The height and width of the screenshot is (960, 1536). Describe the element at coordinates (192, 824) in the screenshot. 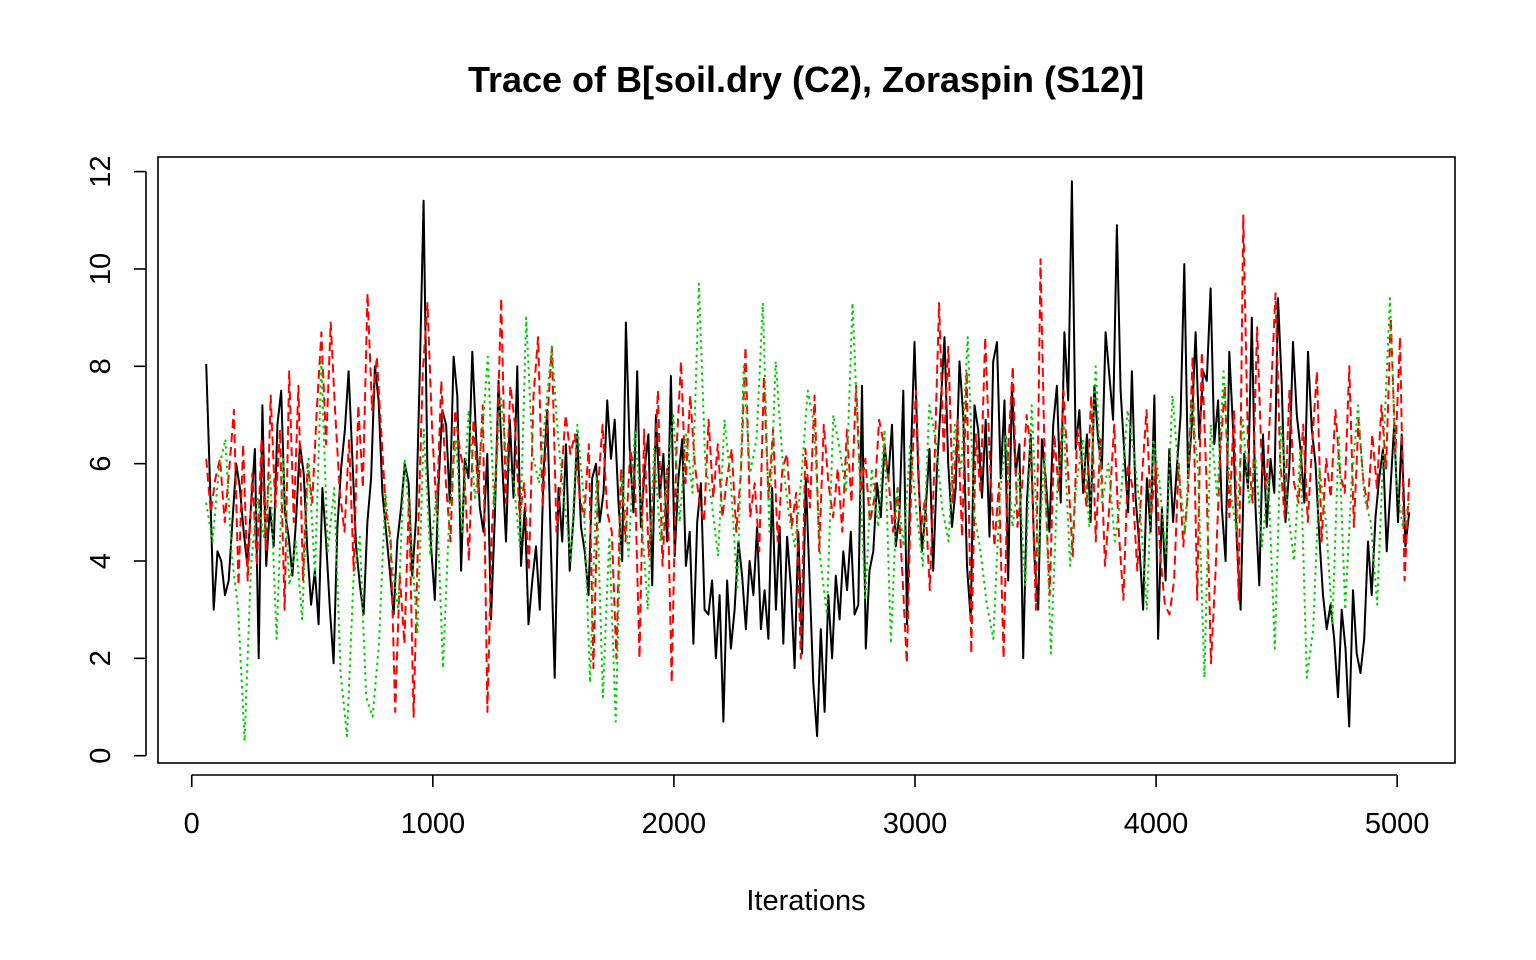

I see `x-tick-label: 0` at that location.